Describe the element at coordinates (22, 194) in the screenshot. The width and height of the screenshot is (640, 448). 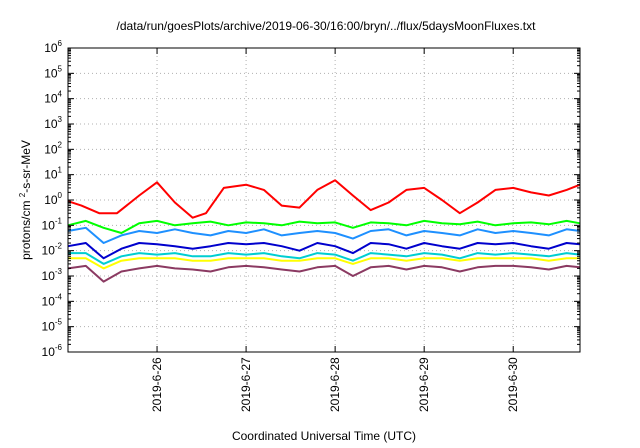
I see `y-label-superscript: 2` at that location.